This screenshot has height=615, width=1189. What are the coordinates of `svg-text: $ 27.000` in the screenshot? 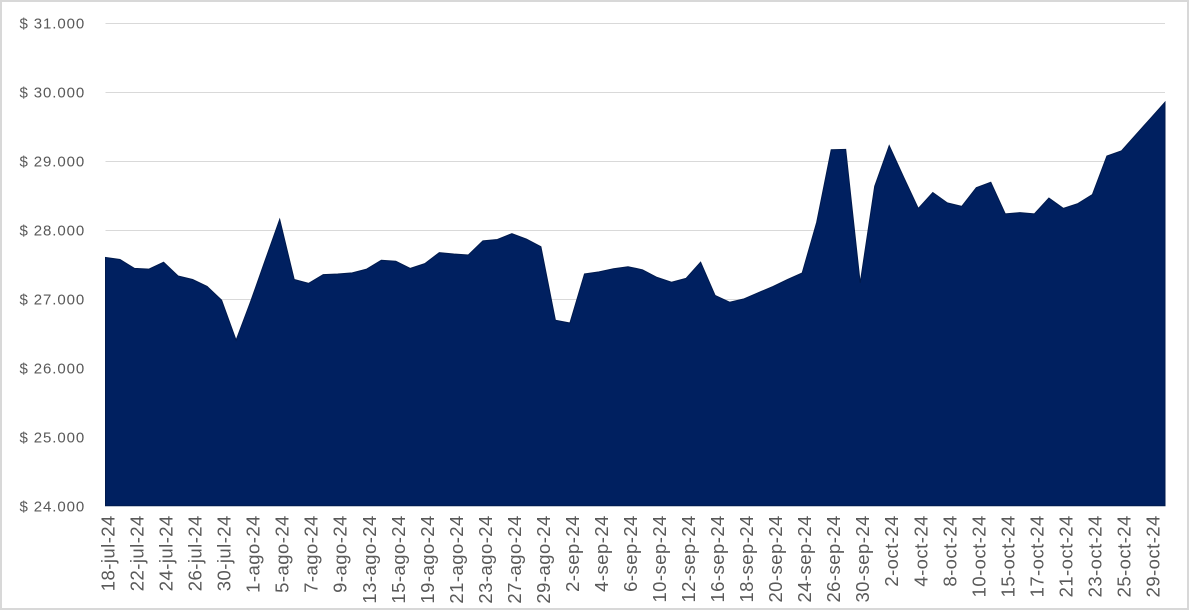 It's located at (53, 299).